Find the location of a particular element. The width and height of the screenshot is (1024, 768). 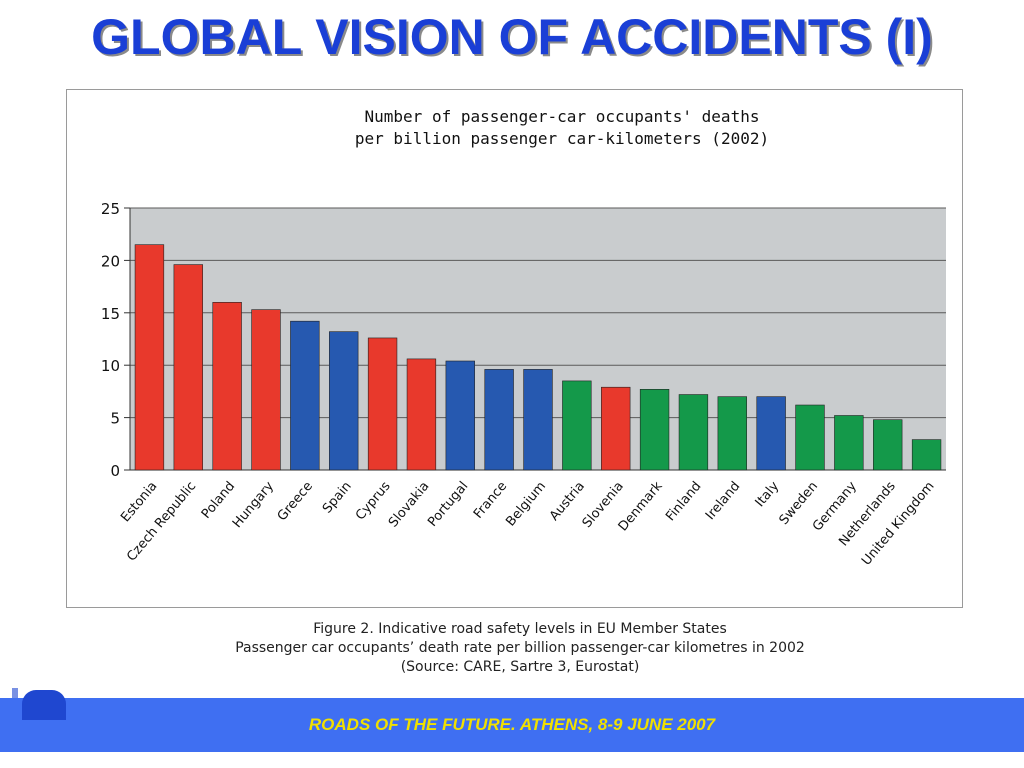

bar-cyprus is located at coordinates (382, 404).